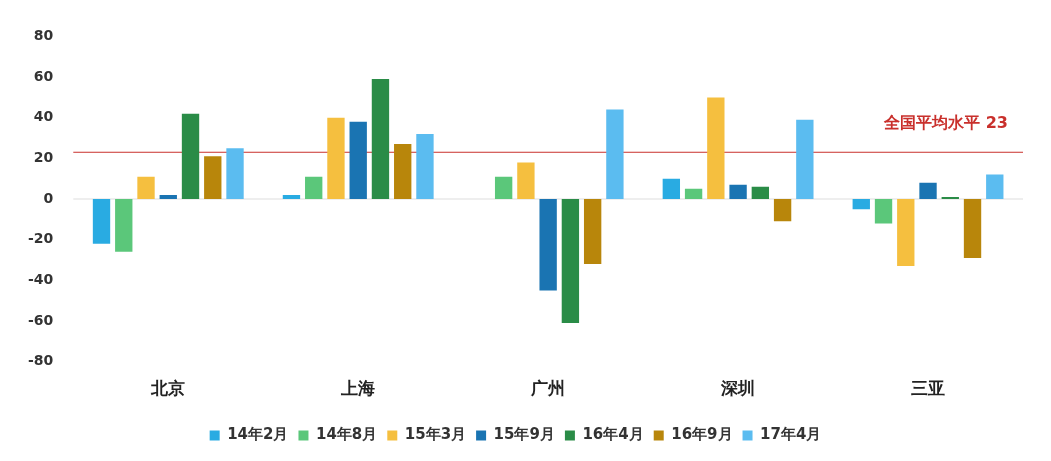 The width and height of the screenshot is (1051, 461). What do you see at coordinates (258, 434) in the screenshot?
I see `legend-label: 14年2月` at bounding box center [258, 434].